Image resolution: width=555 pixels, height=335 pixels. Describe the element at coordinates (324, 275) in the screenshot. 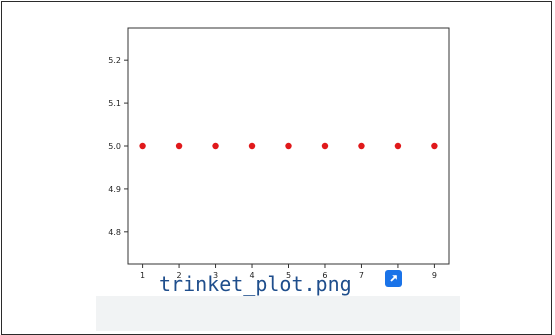

I see `x-tick-label: 6` at that location.